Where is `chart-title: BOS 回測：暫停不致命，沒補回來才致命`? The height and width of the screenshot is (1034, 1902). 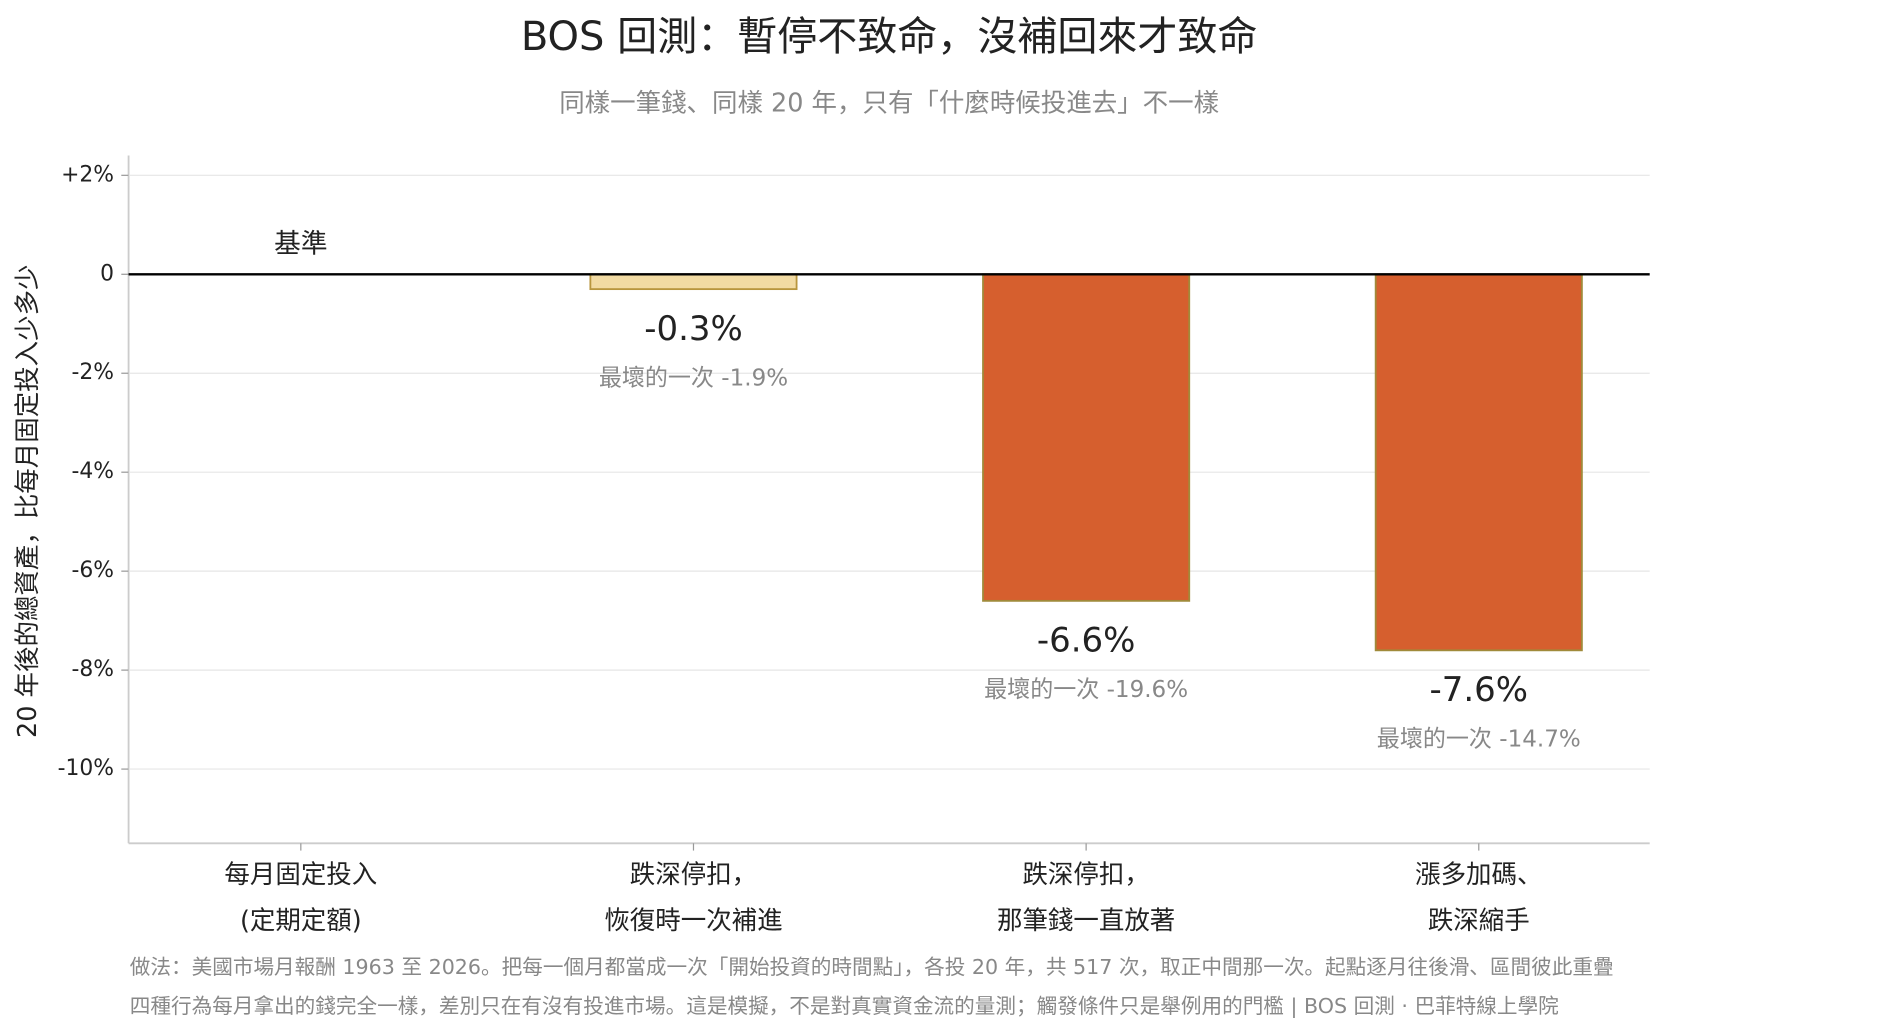
chart-title: BOS 回測：暫停不致命，沒補回來才致命 is located at coordinates (889, 37).